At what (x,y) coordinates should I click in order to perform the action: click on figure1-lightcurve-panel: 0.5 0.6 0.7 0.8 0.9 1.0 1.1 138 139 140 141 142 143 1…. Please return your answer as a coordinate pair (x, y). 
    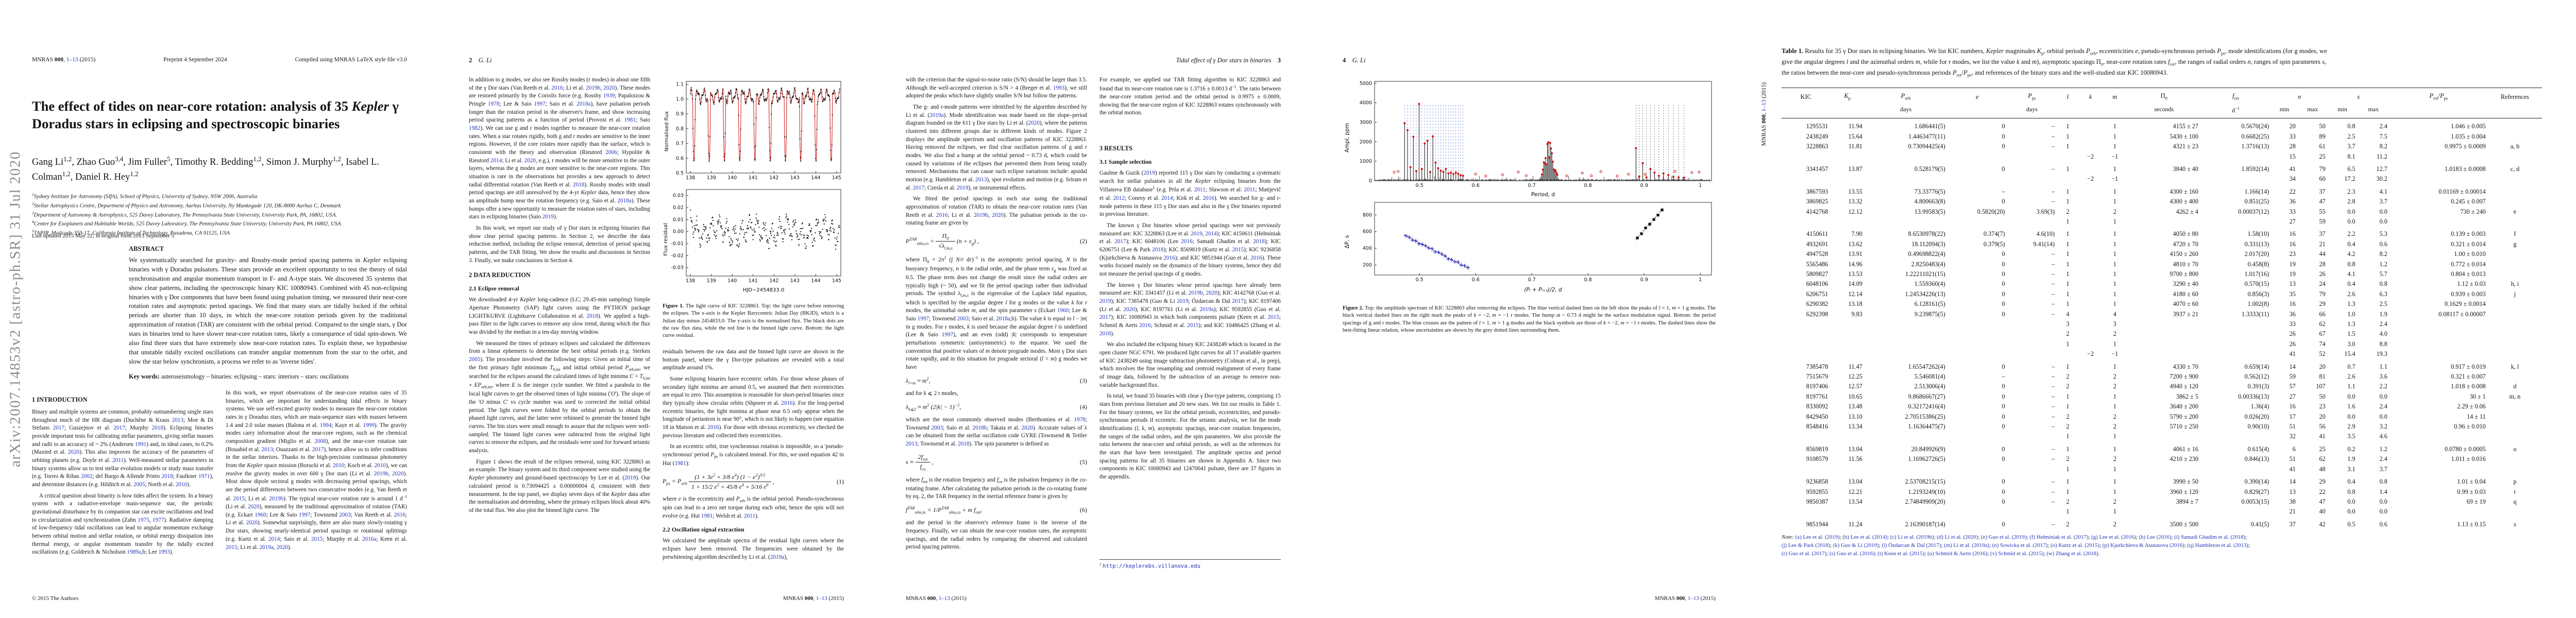
    Looking at the image, I should click on (753, 131).